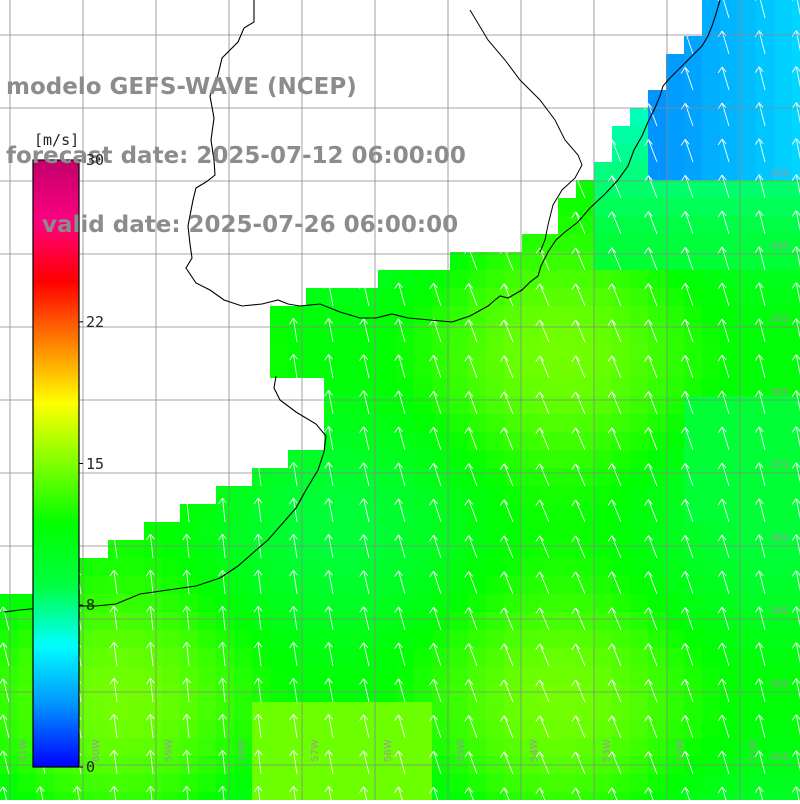  What do you see at coordinates (388, 750) in the screenshot?
I see `longitude-label: 56W` at bounding box center [388, 750].